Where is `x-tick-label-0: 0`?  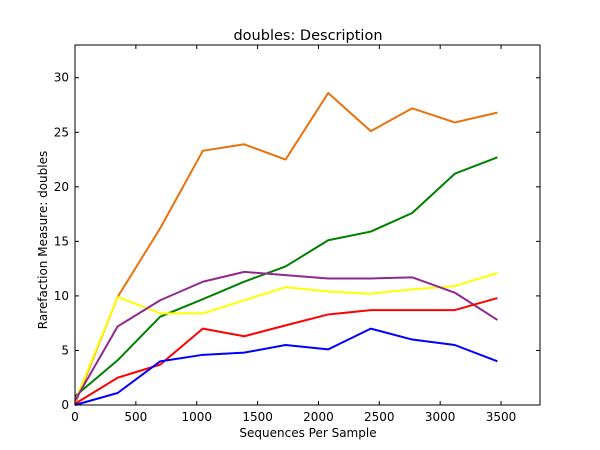 x-tick-label-0: 0 is located at coordinates (75, 417).